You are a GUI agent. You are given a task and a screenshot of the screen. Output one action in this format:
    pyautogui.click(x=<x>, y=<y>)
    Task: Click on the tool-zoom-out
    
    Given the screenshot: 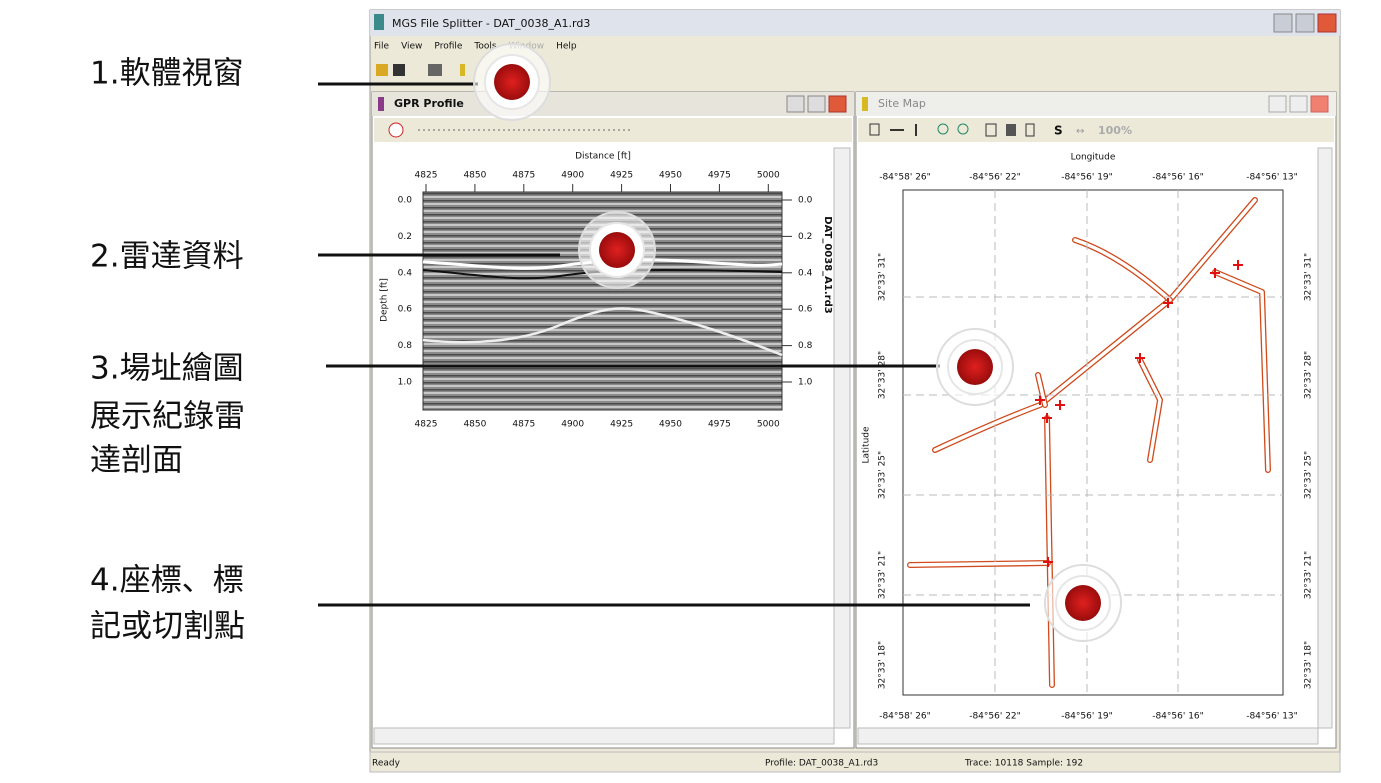 What is the action you would take?
    pyautogui.click(x=963, y=129)
    